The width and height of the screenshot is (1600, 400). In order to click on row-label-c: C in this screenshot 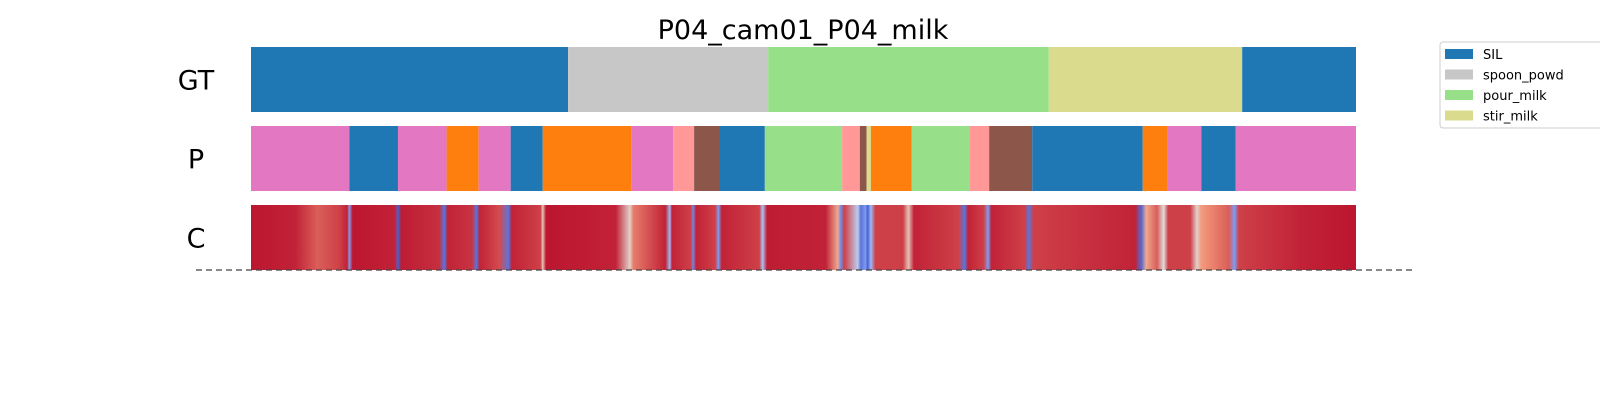, I will do `click(196, 239)`.